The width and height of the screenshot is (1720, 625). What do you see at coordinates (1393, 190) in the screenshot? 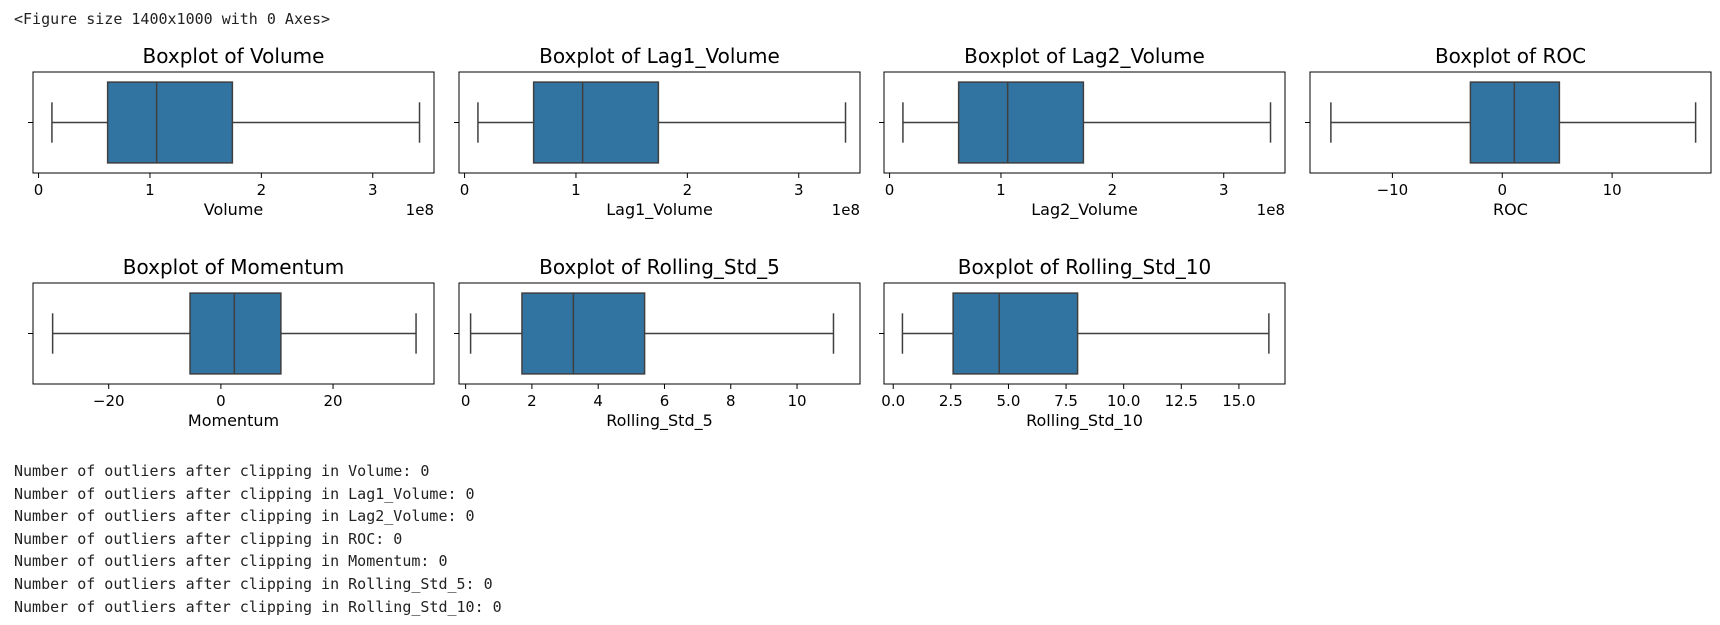
I see `x-tick-label: −10` at bounding box center [1393, 190].